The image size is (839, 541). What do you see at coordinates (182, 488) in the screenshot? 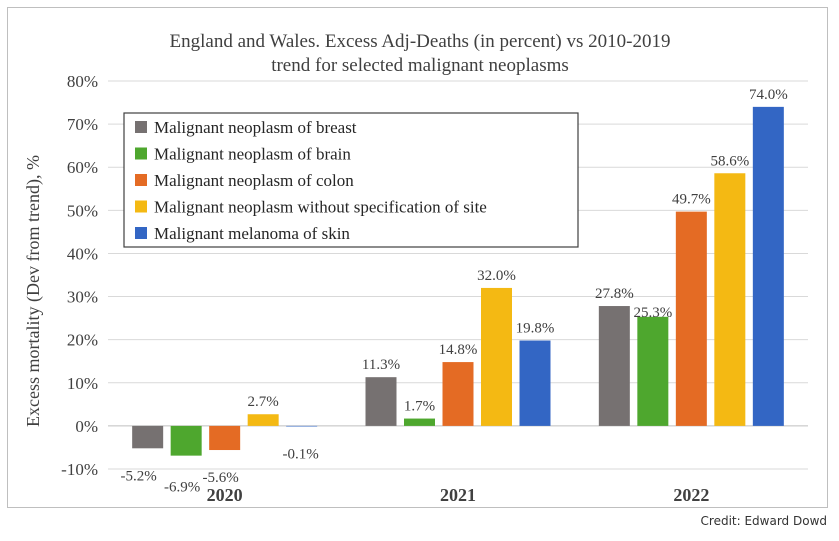
I see `data-label: -6.9%` at bounding box center [182, 488].